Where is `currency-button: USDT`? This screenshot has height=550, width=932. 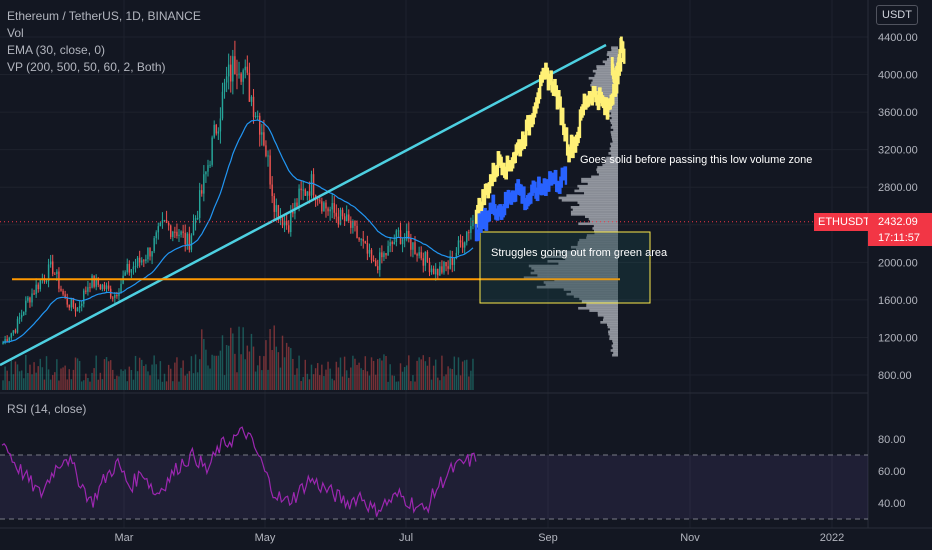 currency-button: USDT is located at coordinates (897, 15).